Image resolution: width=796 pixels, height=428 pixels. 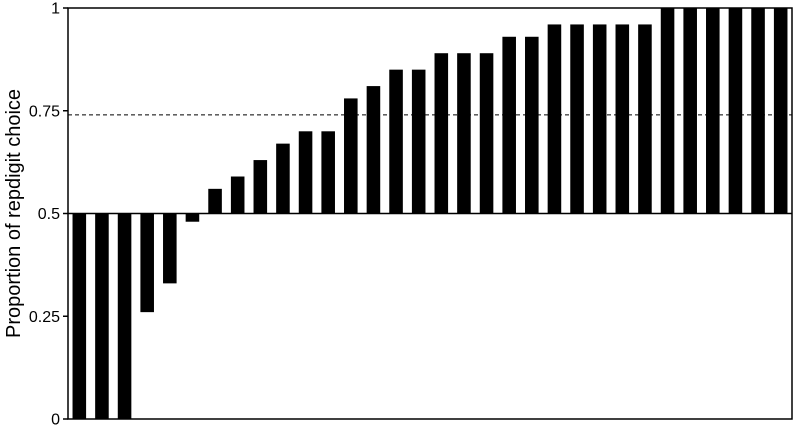 What do you see at coordinates (44, 111) in the screenshot?
I see `y-tick-label-3: 0.75` at bounding box center [44, 111].